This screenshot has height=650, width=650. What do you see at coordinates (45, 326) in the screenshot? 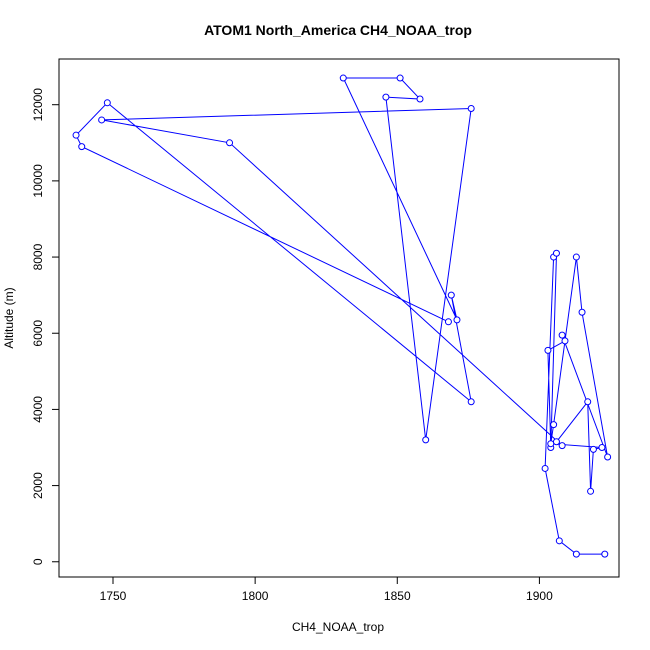
I see `y-axis: 0 2000 4000 6000 8000 10000 12000` at bounding box center [45, 326].